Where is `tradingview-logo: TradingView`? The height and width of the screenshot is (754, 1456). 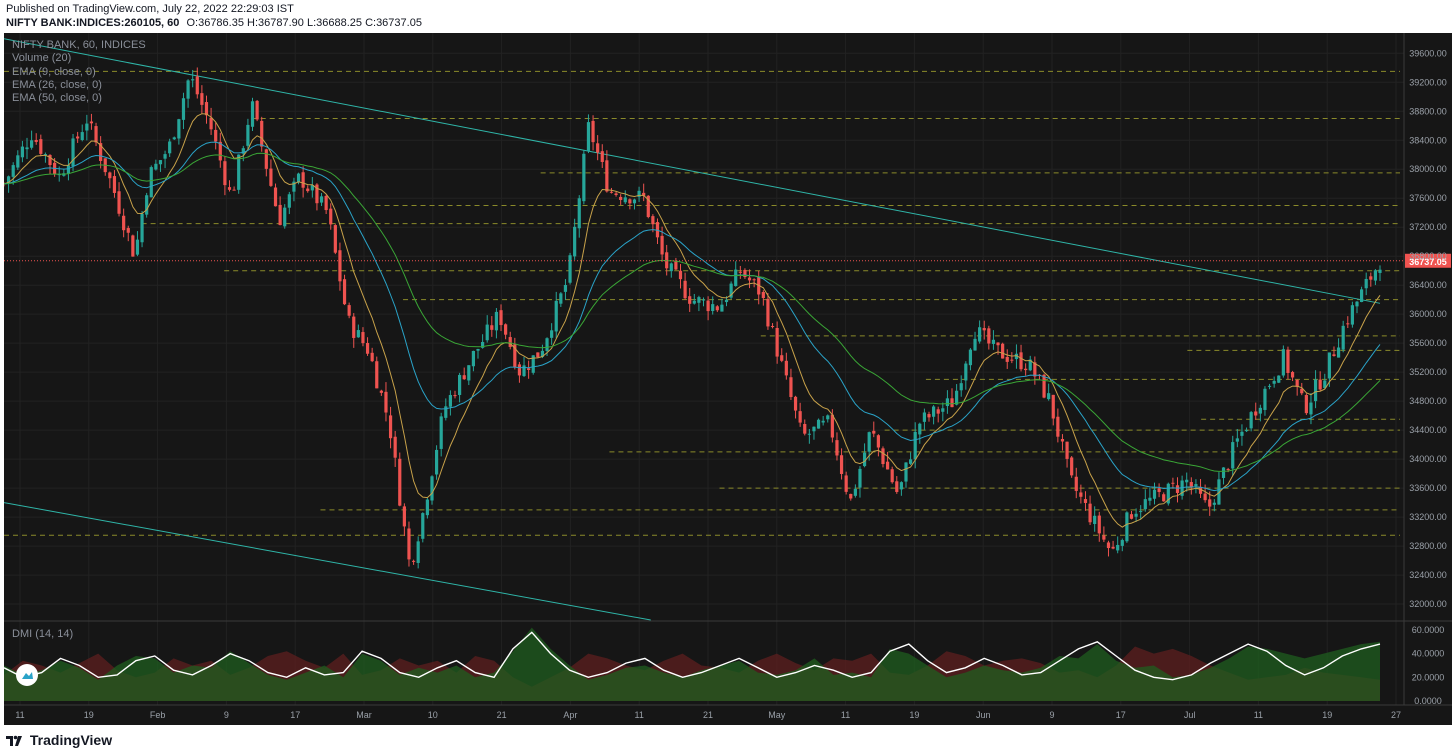 tradingview-logo: TradingView is located at coordinates (59, 740).